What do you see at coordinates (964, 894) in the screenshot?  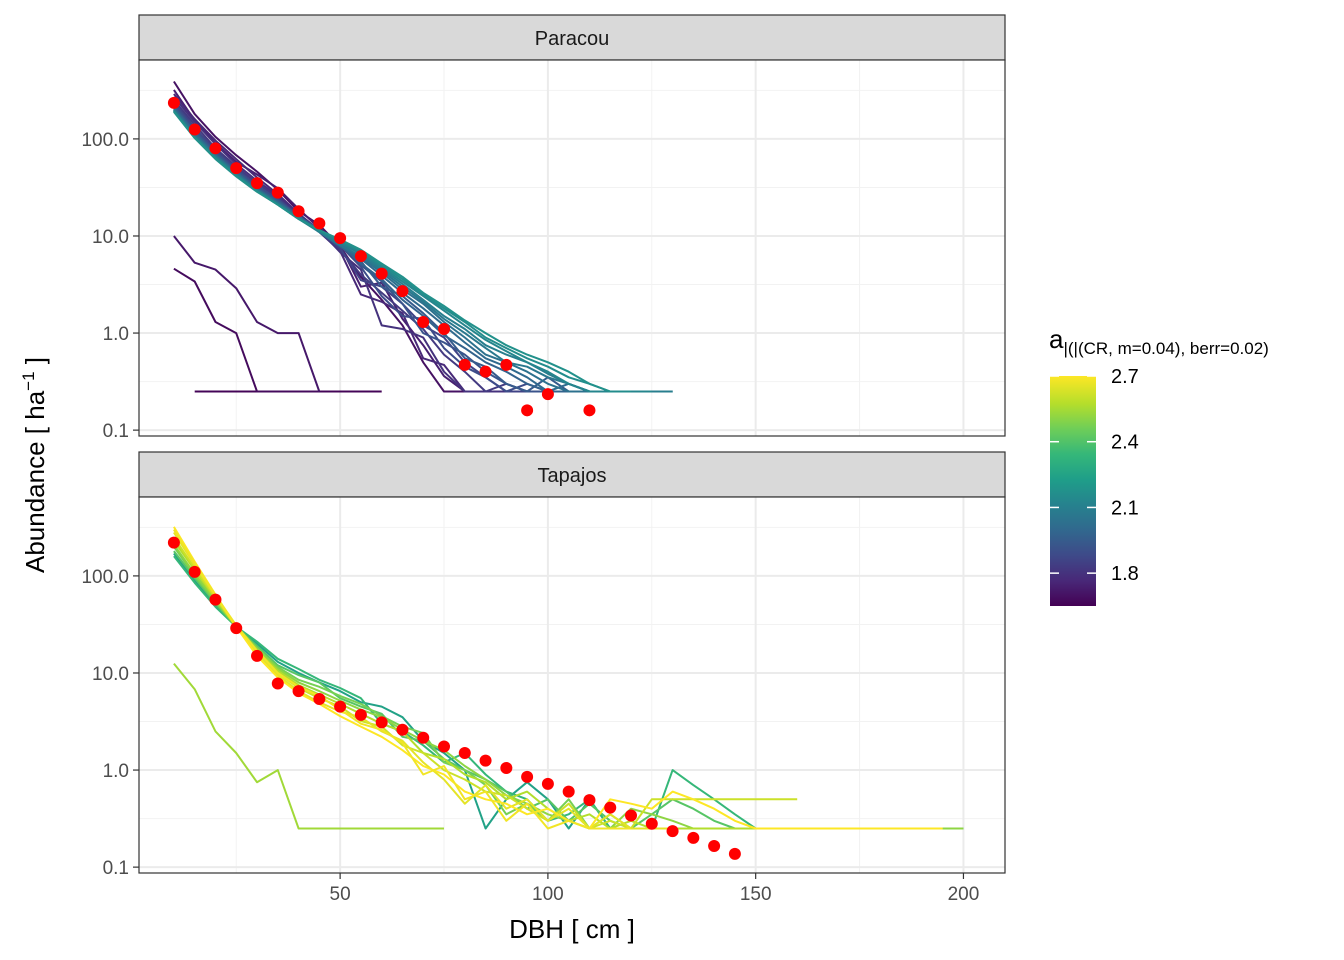 I see `x-tick-label: 200` at bounding box center [964, 894].